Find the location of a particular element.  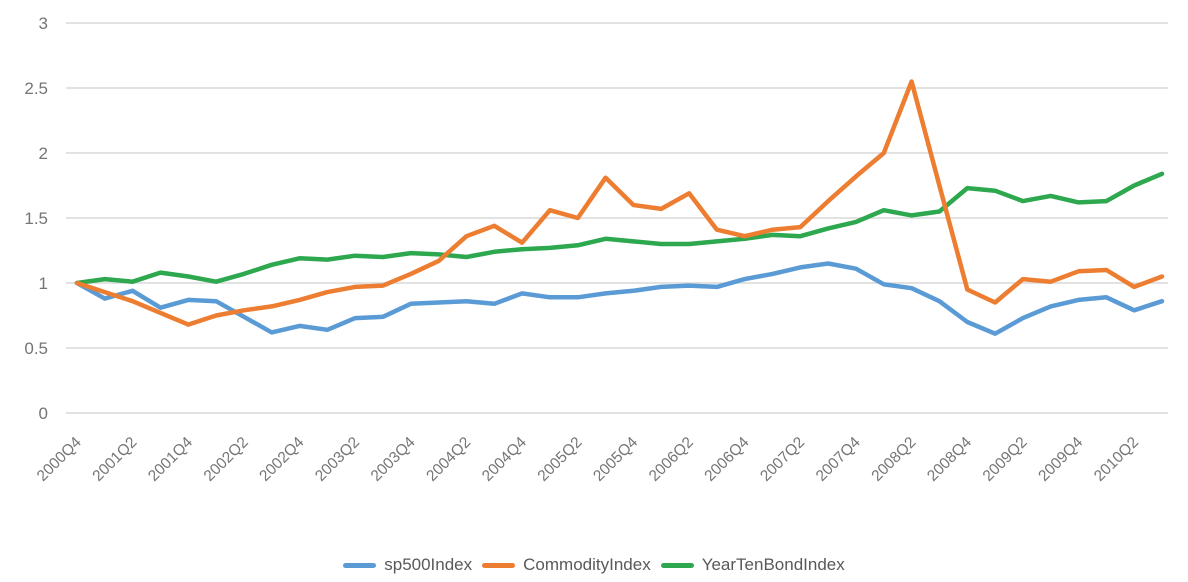

y-axis-tick-label: 1 is located at coordinates (43, 283).